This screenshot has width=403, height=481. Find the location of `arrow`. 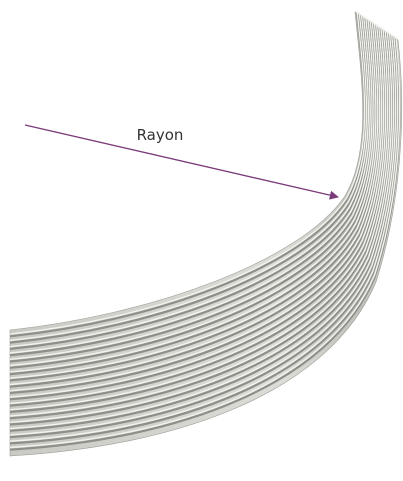

arrow is located at coordinates (181, 162).